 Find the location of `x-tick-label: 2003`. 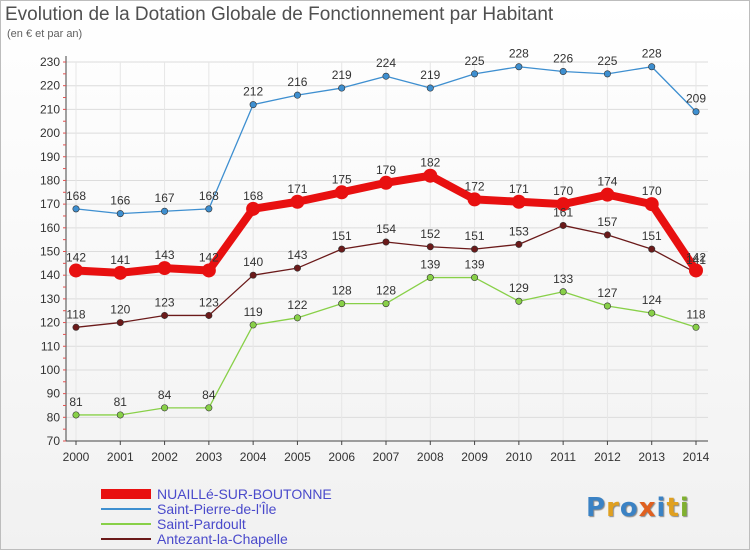

x-tick-label: 2003 is located at coordinates (209, 457).